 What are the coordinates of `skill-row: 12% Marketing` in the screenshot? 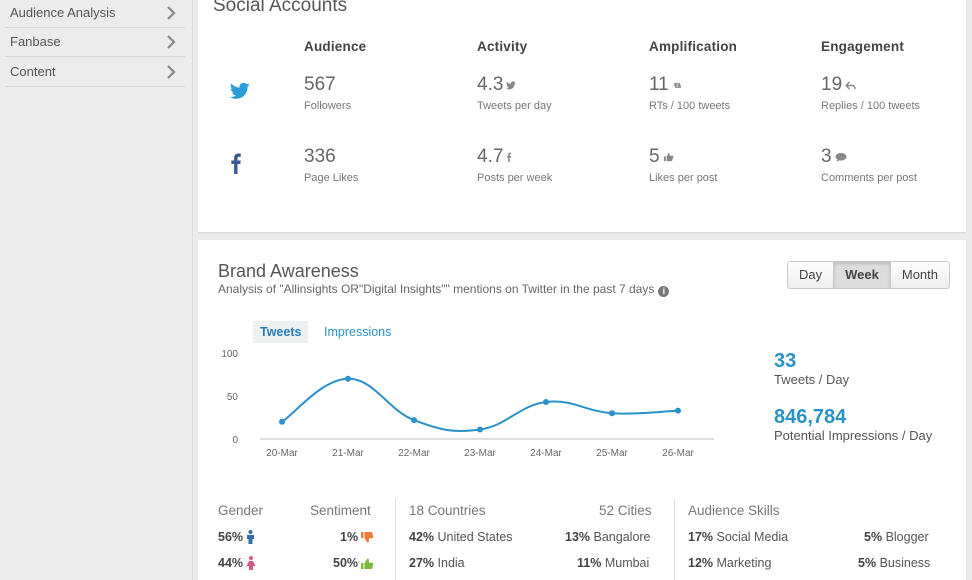 It's located at (729, 563).